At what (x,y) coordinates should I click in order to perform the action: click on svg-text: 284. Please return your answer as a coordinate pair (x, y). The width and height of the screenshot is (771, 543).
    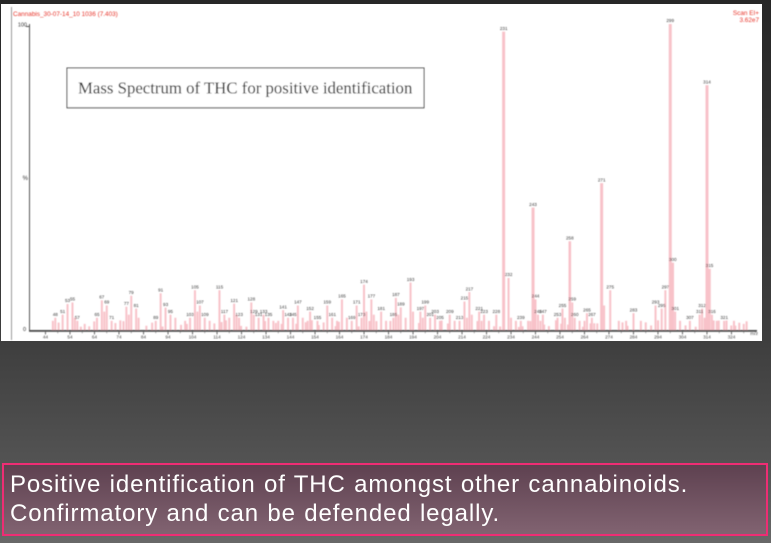
    Looking at the image, I should click on (634, 337).